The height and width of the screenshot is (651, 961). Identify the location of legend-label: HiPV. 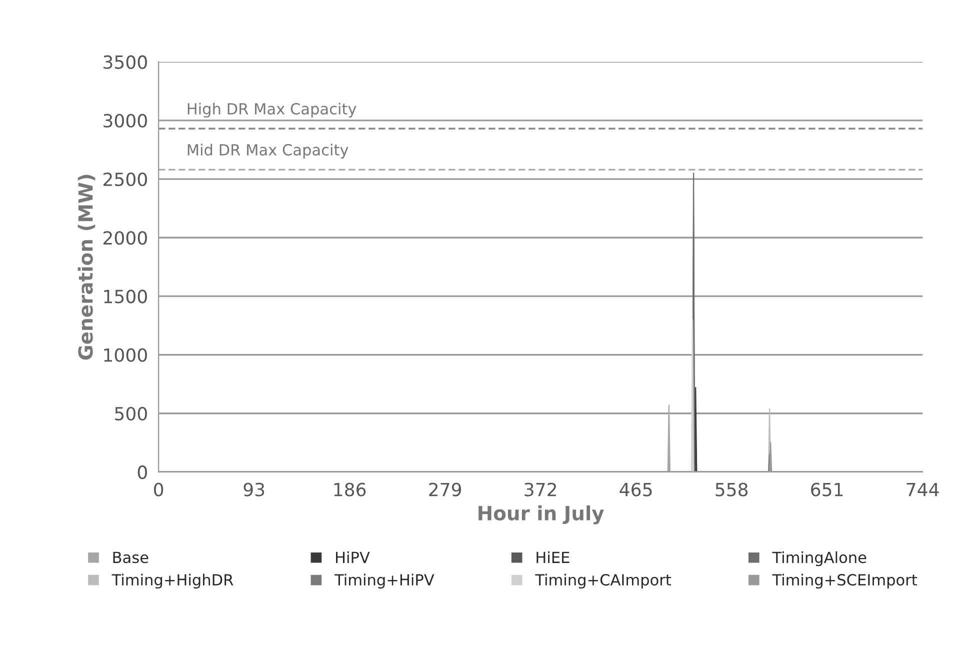
(353, 557).